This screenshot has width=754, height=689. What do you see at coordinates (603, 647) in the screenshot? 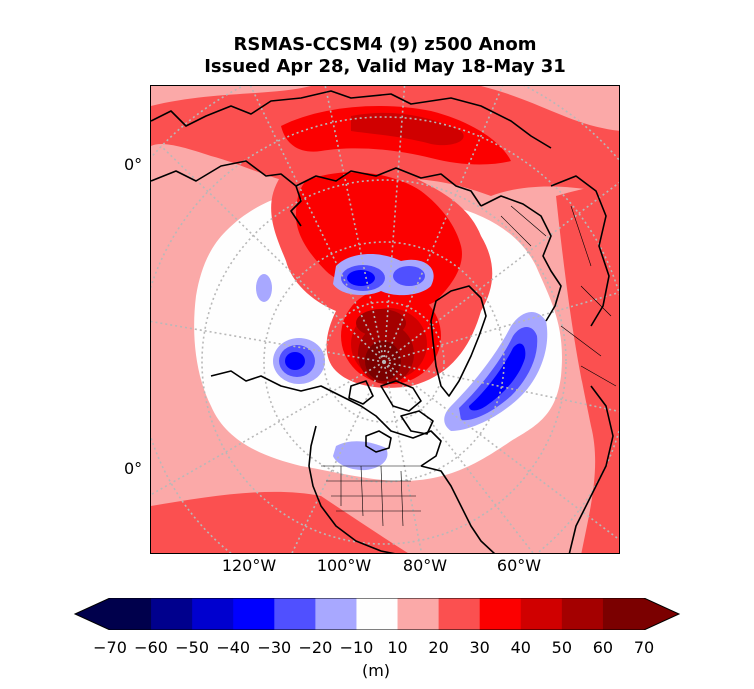
I see `colorbar-tick-label: 60` at bounding box center [603, 647].